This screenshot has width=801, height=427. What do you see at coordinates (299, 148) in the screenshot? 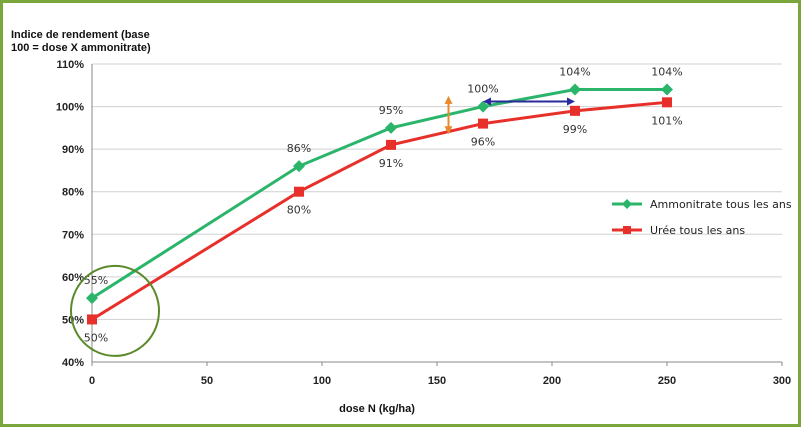
I see `data-label: 86%` at bounding box center [299, 148].